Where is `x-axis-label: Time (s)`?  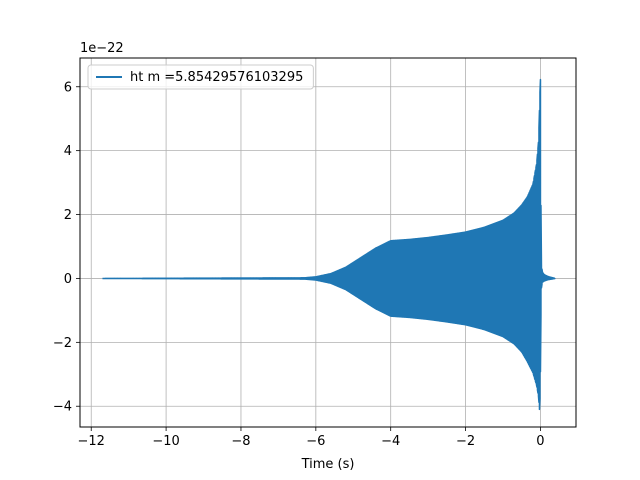 x-axis-label: Time (s) is located at coordinates (328, 464).